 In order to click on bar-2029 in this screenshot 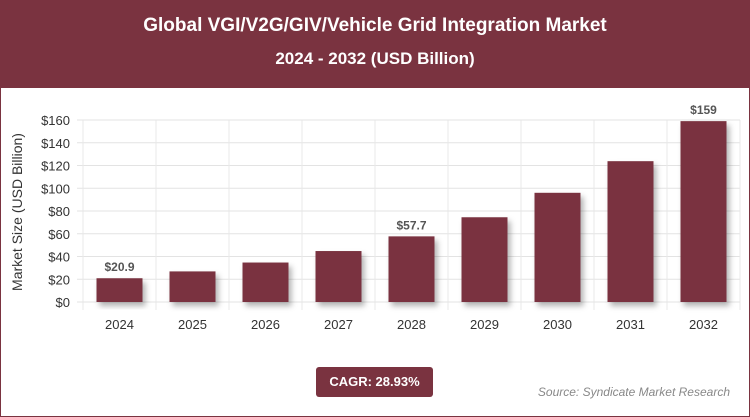, I will do `click(484, 259)`.